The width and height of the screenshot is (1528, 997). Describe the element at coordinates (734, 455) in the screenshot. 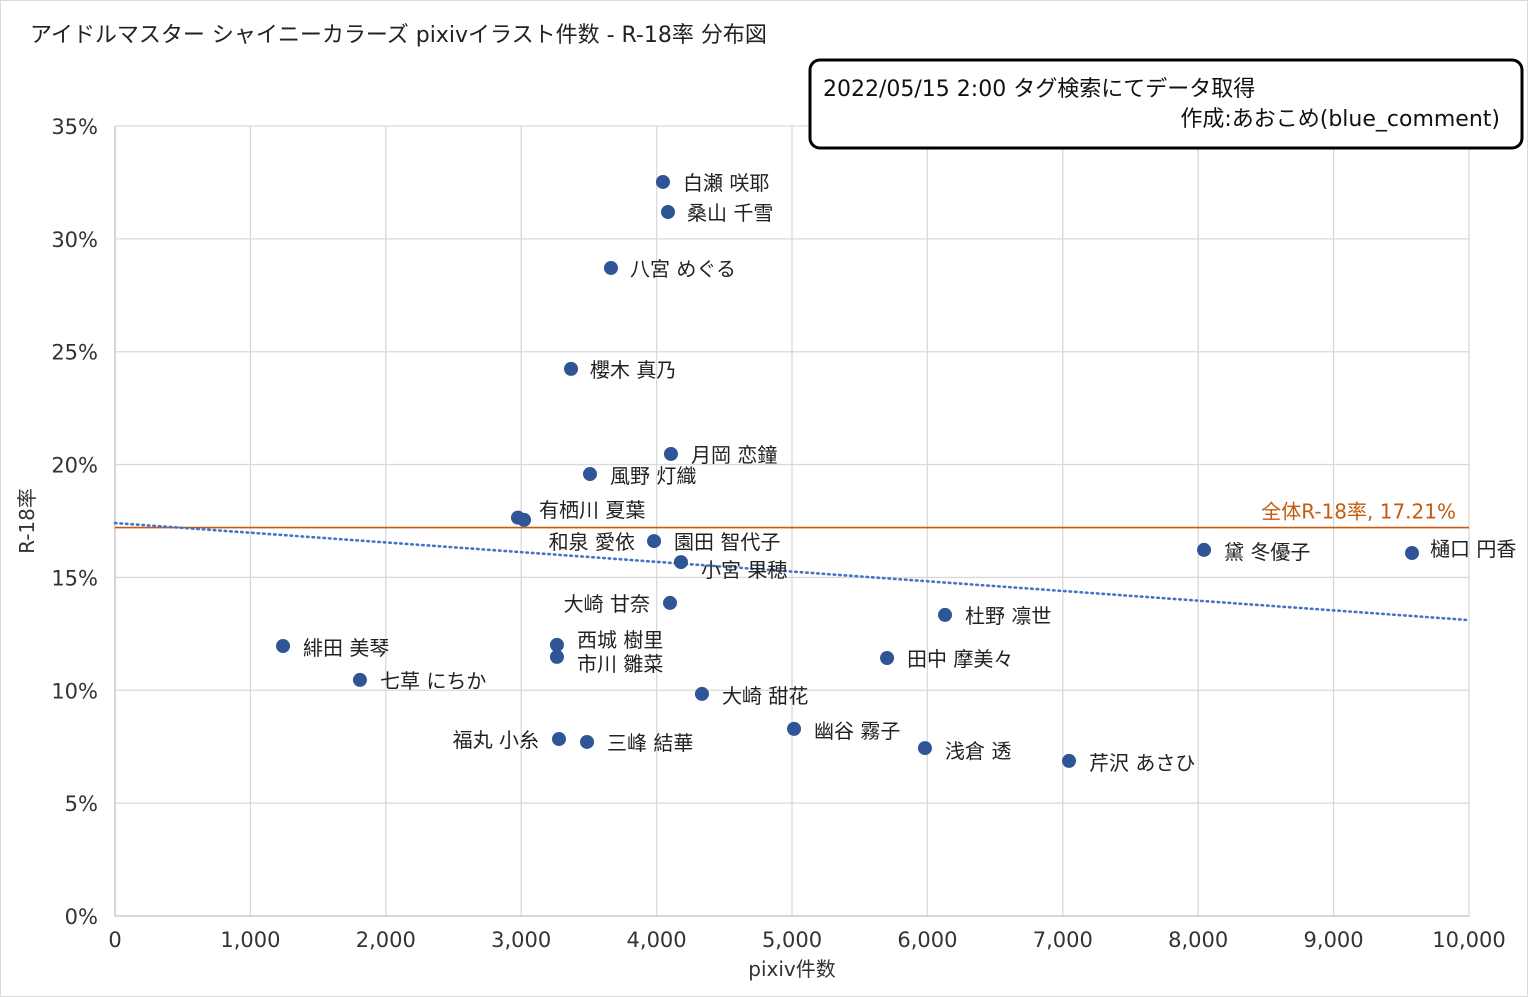

I see `data-label: 月岡 恋鐘` at that location.